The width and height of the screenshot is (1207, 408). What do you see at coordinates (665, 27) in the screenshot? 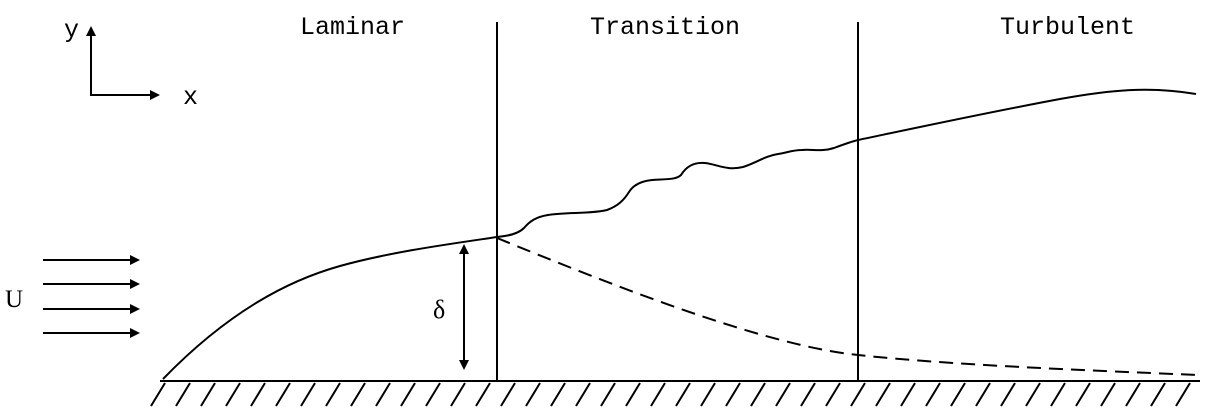
I see `transition-label: Transition` at bounding box center [665, 27].